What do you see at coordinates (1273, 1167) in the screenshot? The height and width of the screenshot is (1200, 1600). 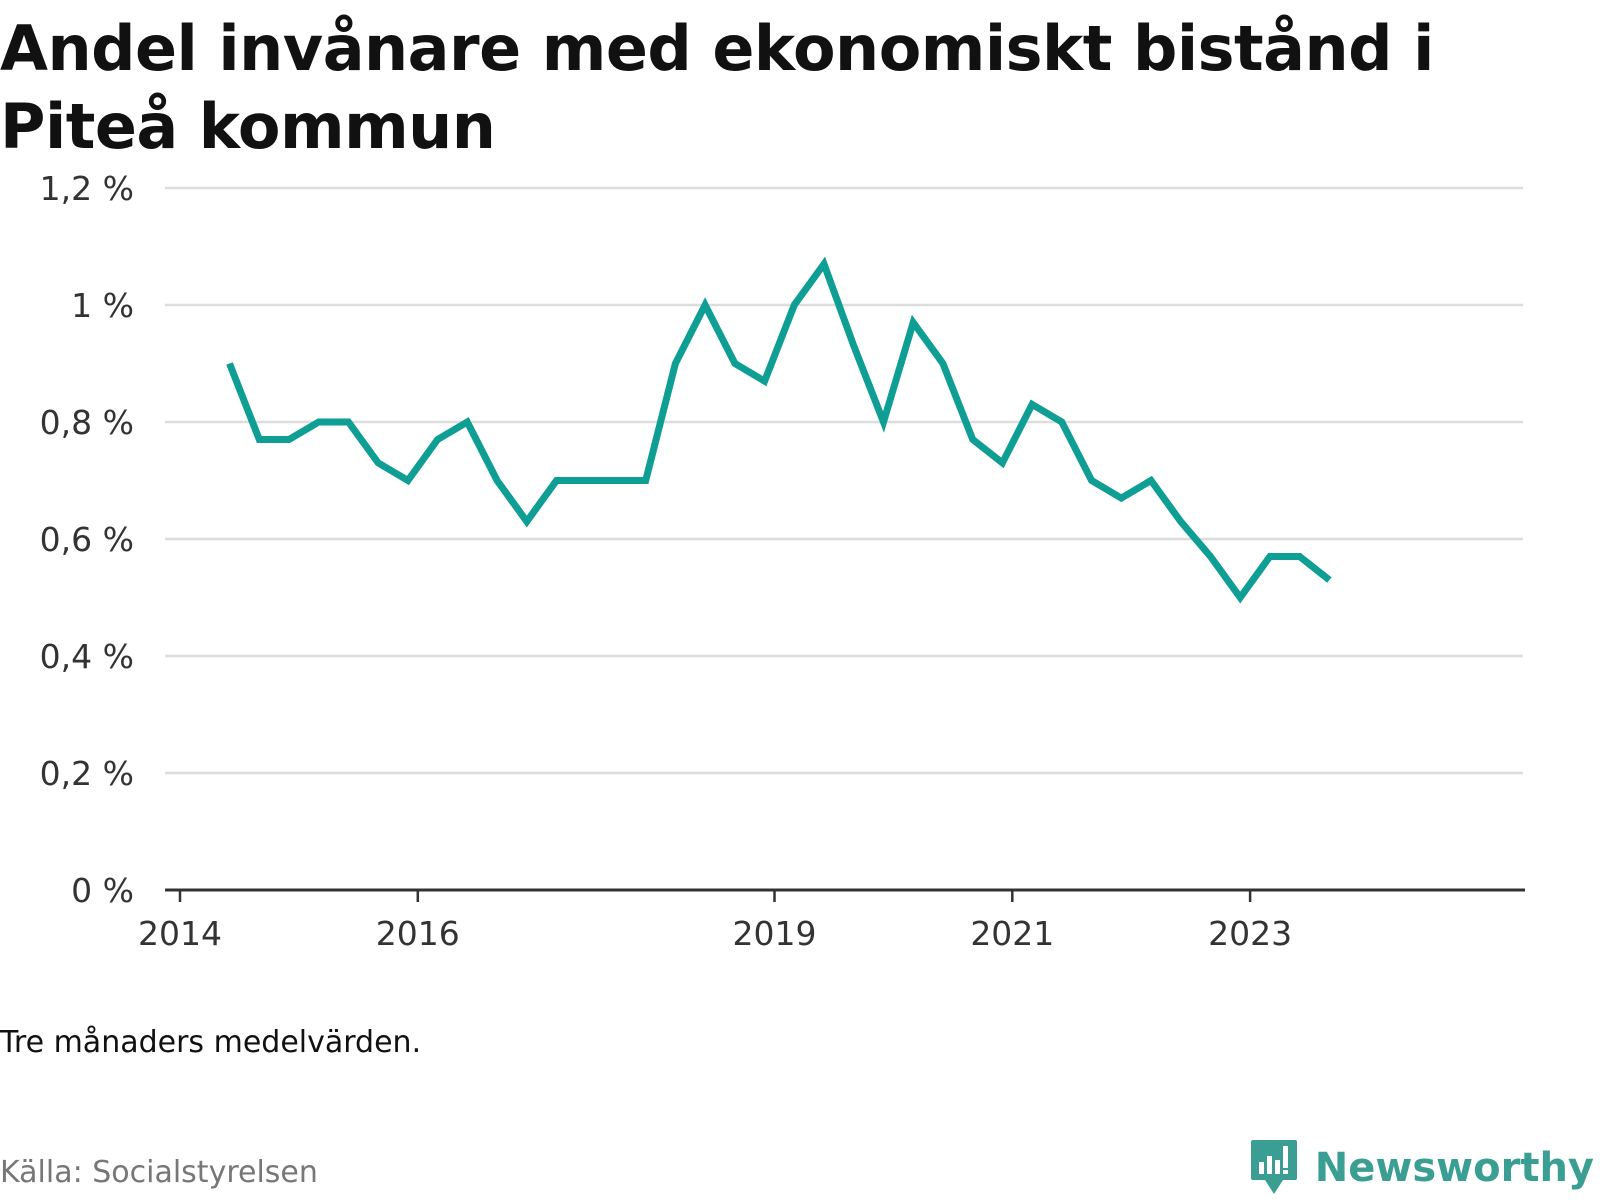 I see `newsworthy-logo-icon` at bounding box center [1273, 1167].